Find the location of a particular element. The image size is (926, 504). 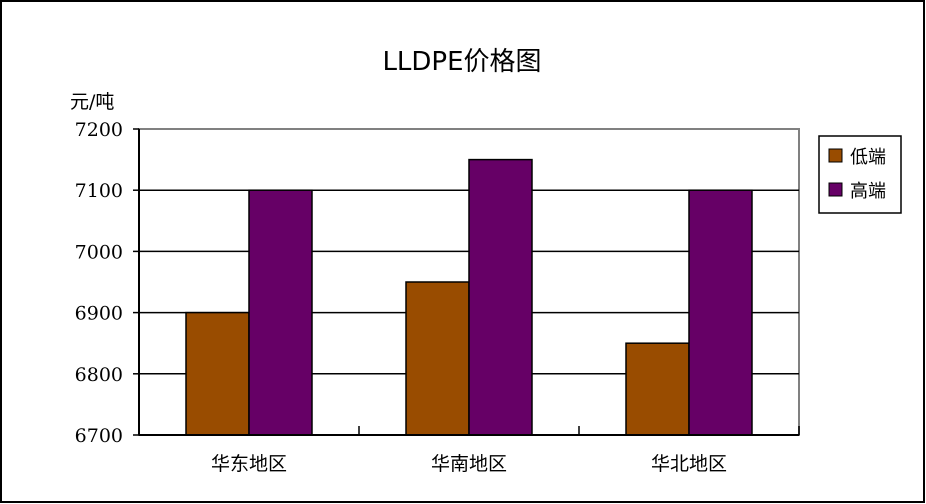

legend-swatch-low is located at coordinates (835, 155).